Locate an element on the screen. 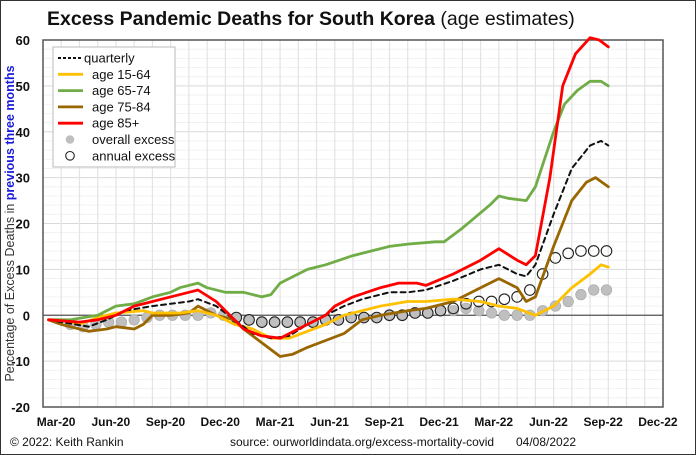 This screenshot has width=696, height=455. legend-label: overall excess is located at coordinates (133, 139).